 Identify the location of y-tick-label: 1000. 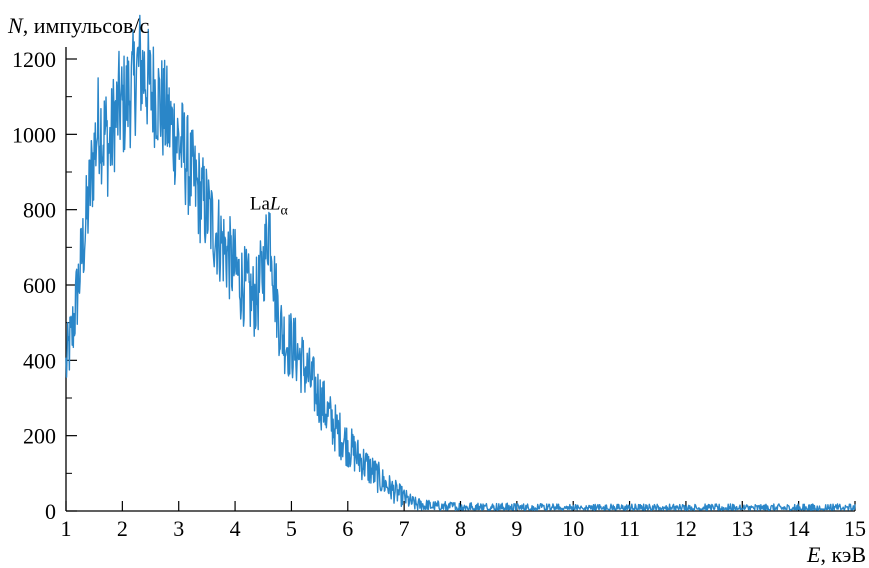
(34, 134).